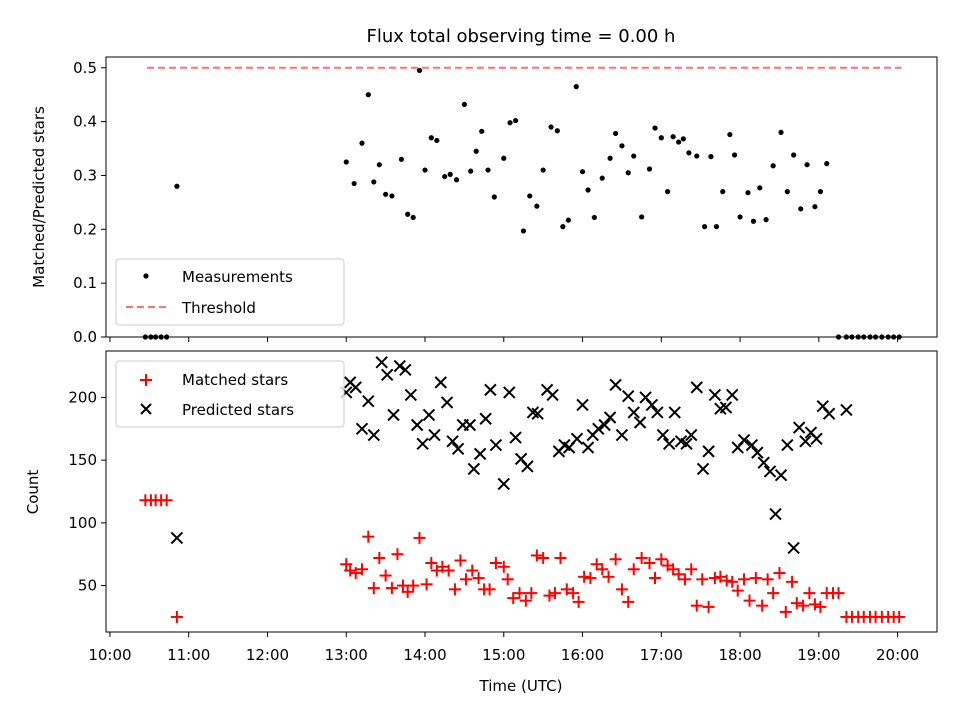  Describe the element at coordinates (218, 308) in the screenshot. I see `legend-threshold-label: Threshold` at that location.